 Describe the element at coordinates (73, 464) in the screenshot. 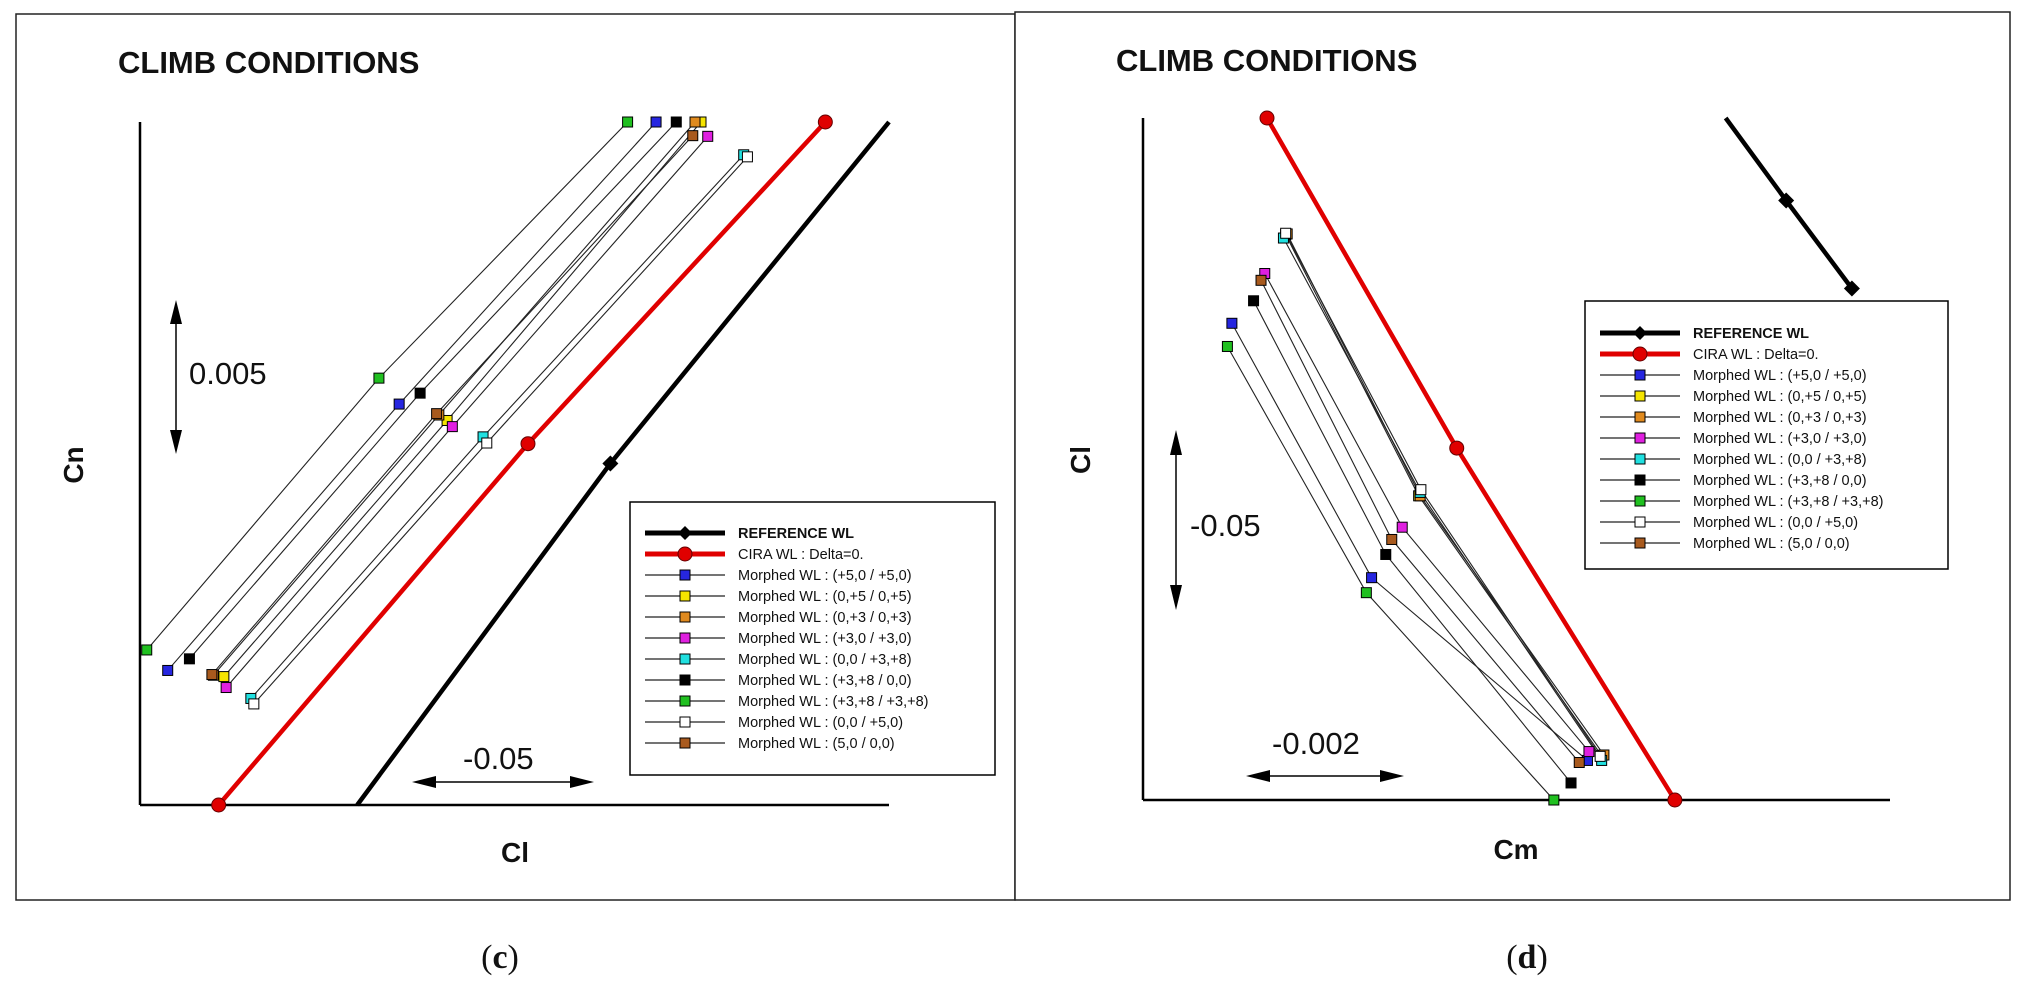

I see `y-axis-label: Cn` at that location.